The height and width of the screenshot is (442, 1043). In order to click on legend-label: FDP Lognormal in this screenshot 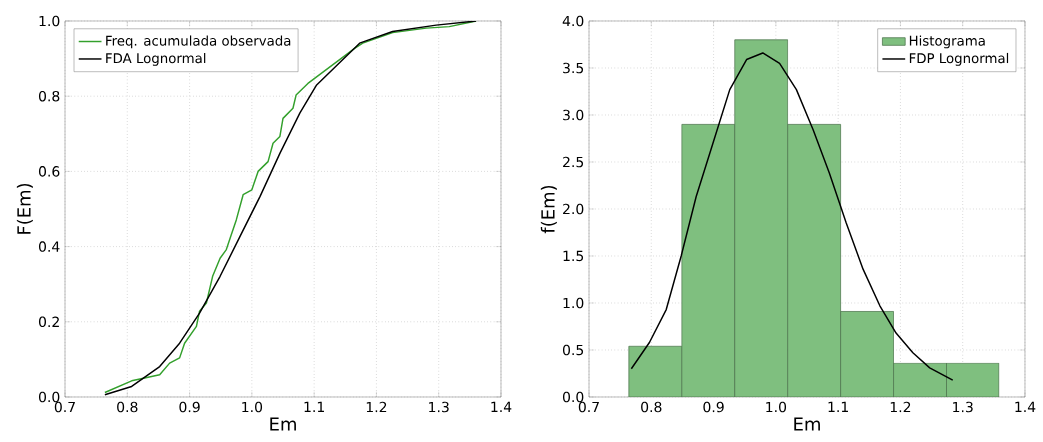, I will do `click(959, 59)`.